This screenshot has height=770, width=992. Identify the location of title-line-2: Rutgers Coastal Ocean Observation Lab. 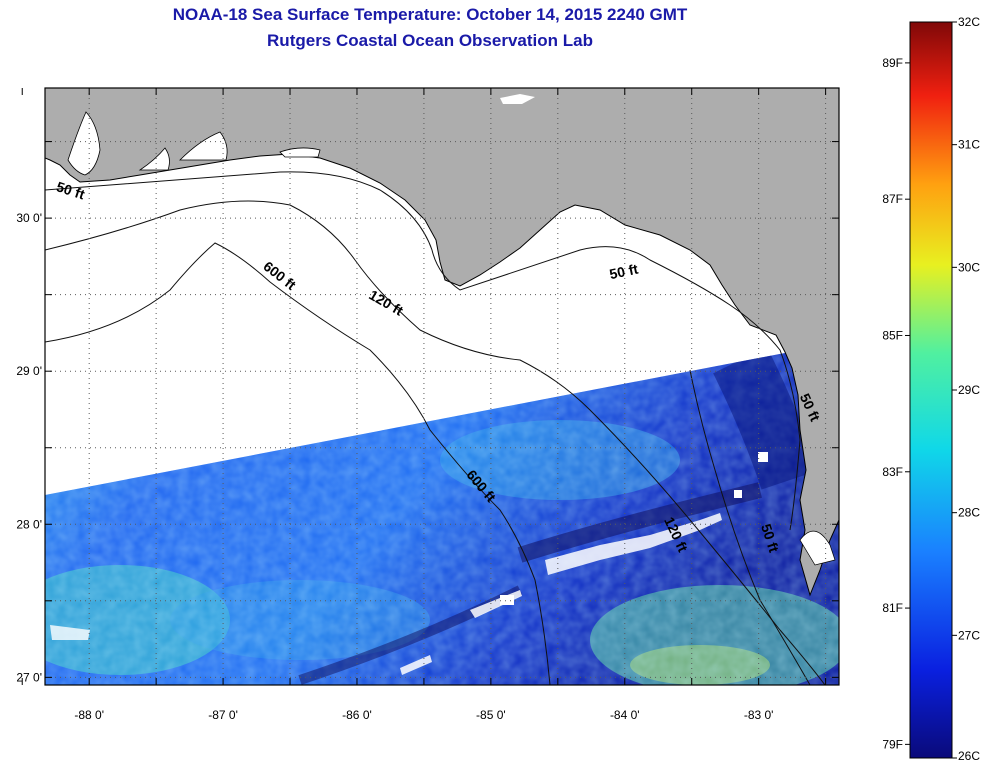
(430, 40).